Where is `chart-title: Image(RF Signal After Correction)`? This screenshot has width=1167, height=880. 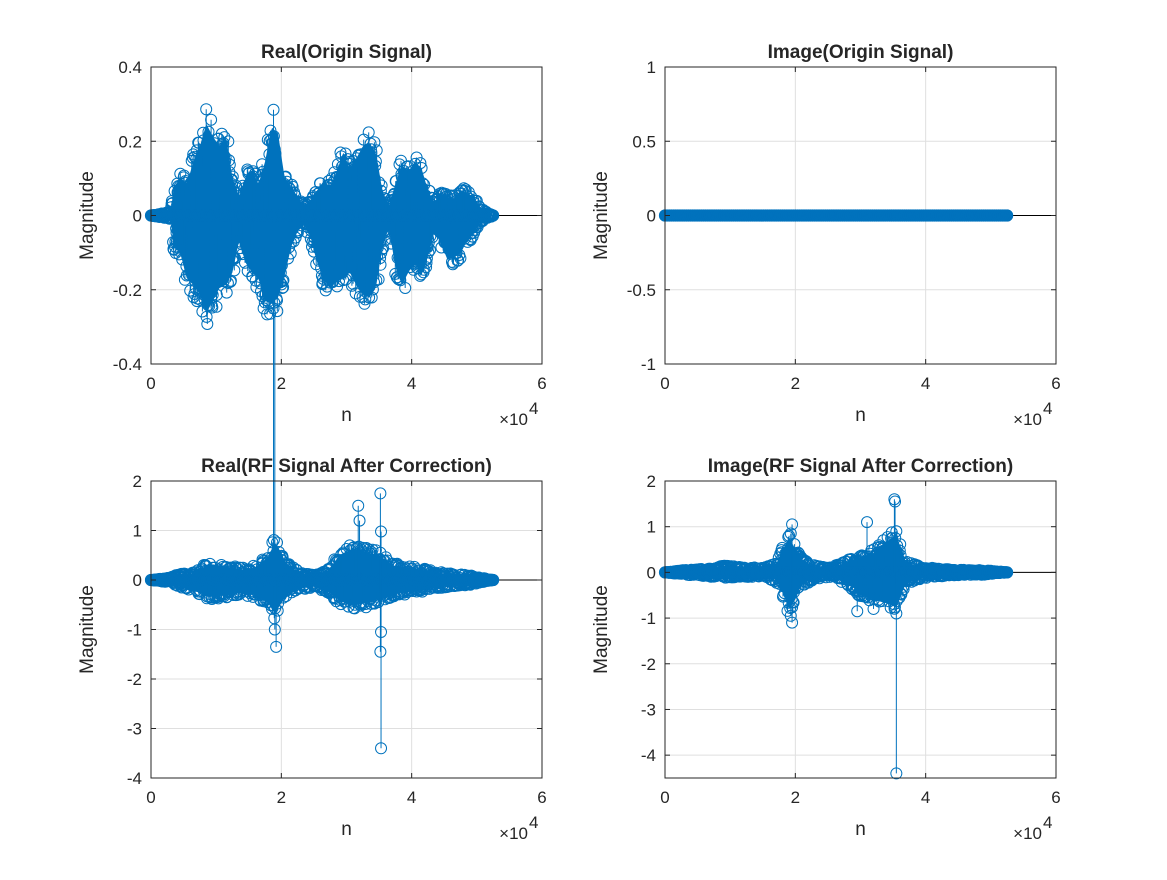 chart-title: Image(RF Signal After Correction) is located at coordinates (860, 466).